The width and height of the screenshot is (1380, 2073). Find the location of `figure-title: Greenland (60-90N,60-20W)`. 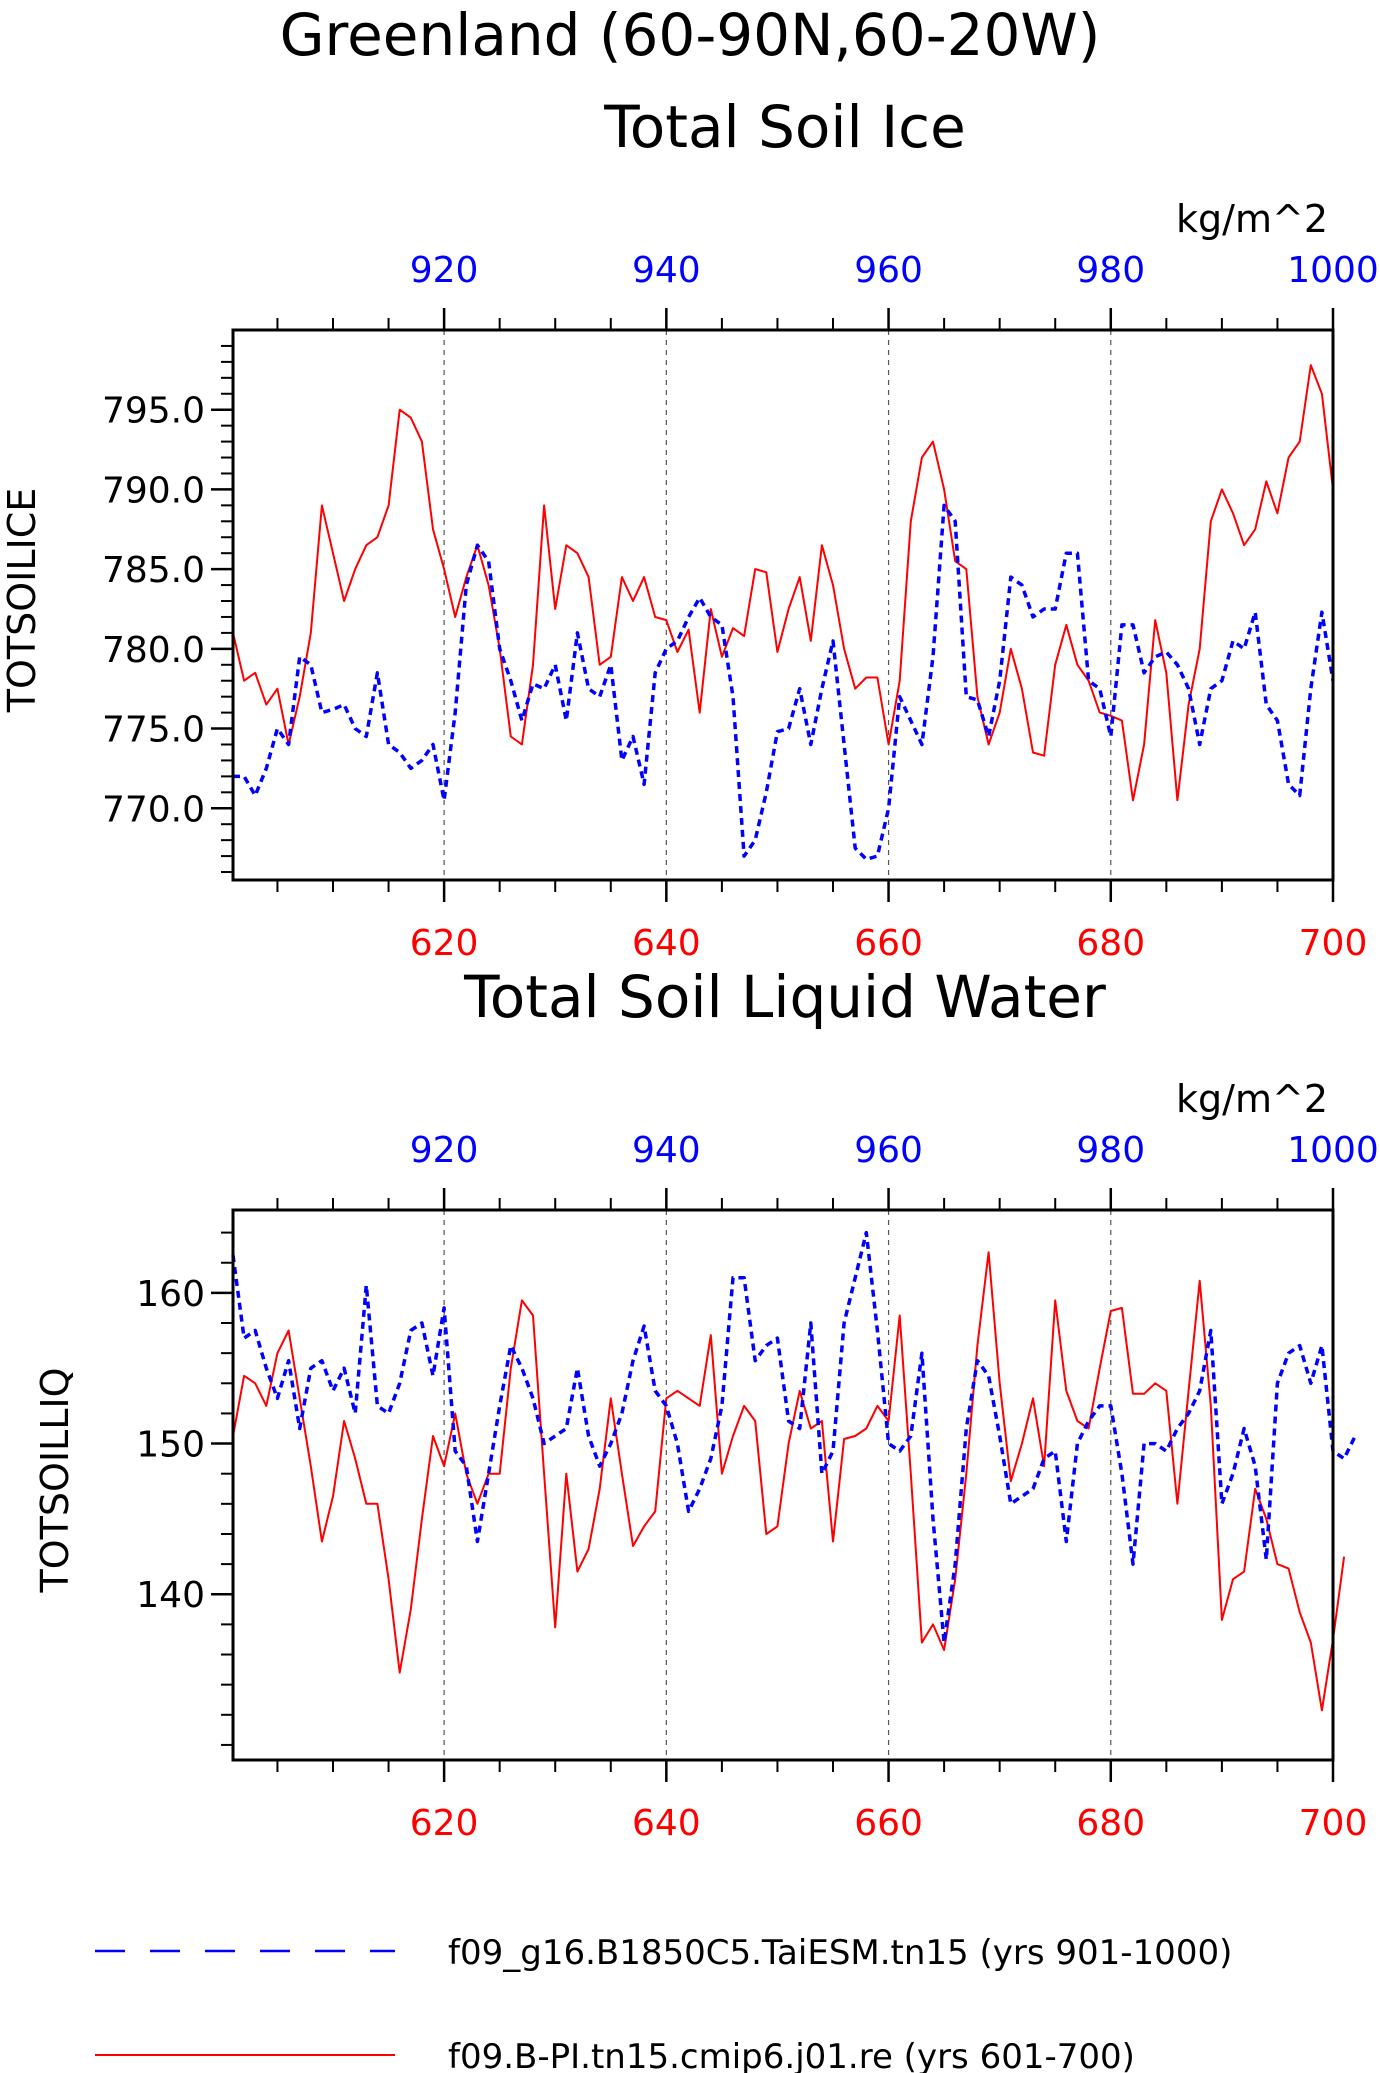

figure-title: Greenland (60-90N,60-20W) is located at coordinates (690, 35).